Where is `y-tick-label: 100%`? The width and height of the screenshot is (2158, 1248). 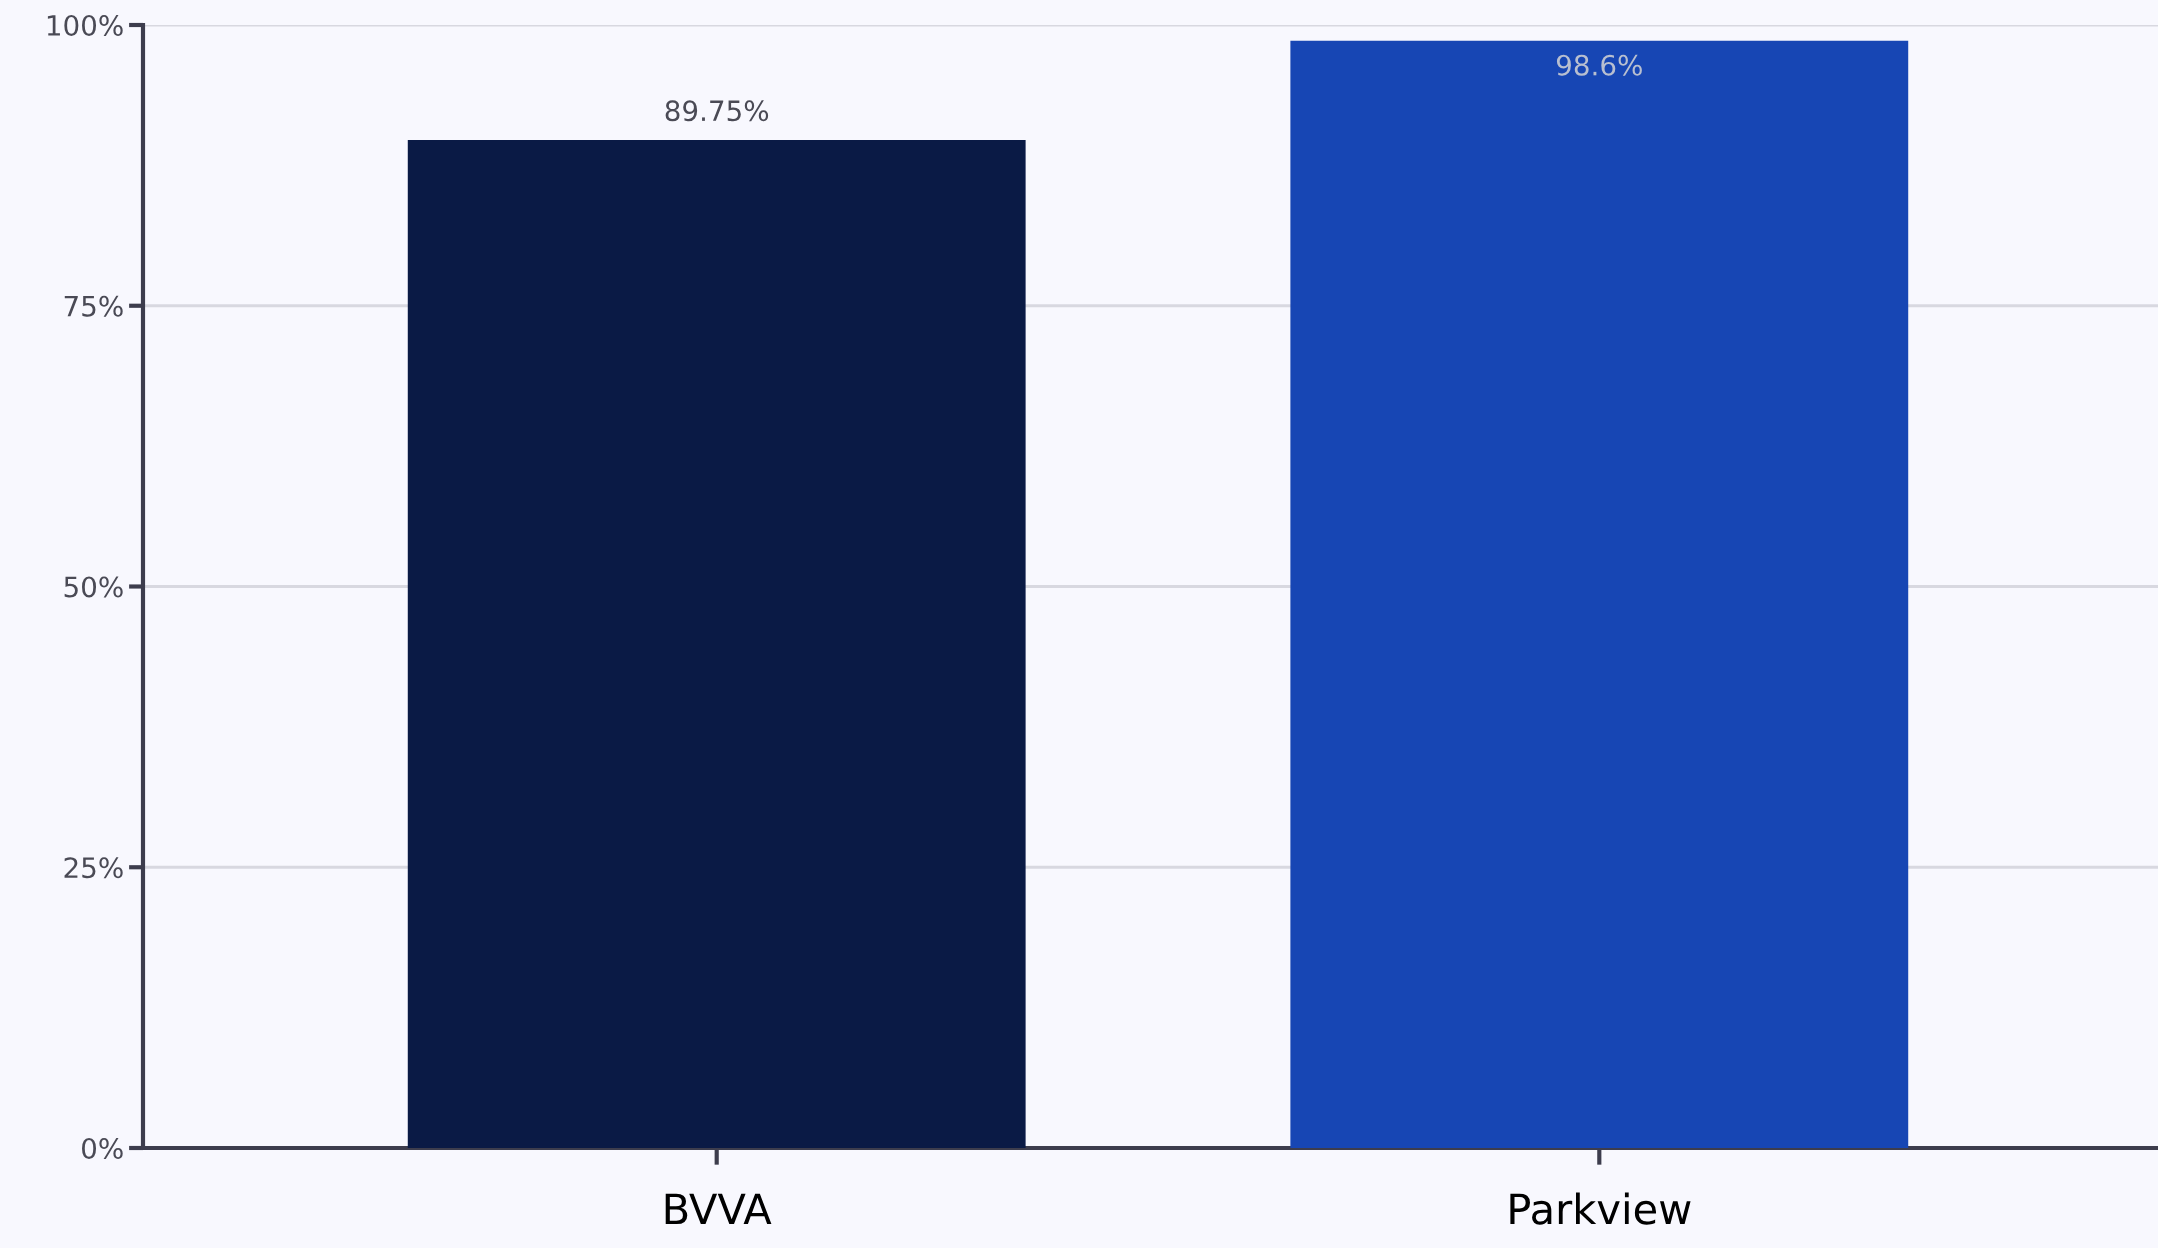
y-tick-label: 100% is located at coordinates (85, 25).